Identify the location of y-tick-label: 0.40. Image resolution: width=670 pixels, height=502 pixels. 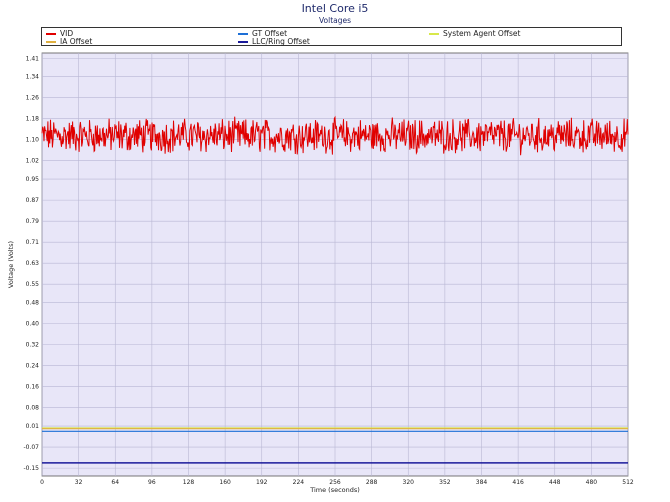
(33, 324).